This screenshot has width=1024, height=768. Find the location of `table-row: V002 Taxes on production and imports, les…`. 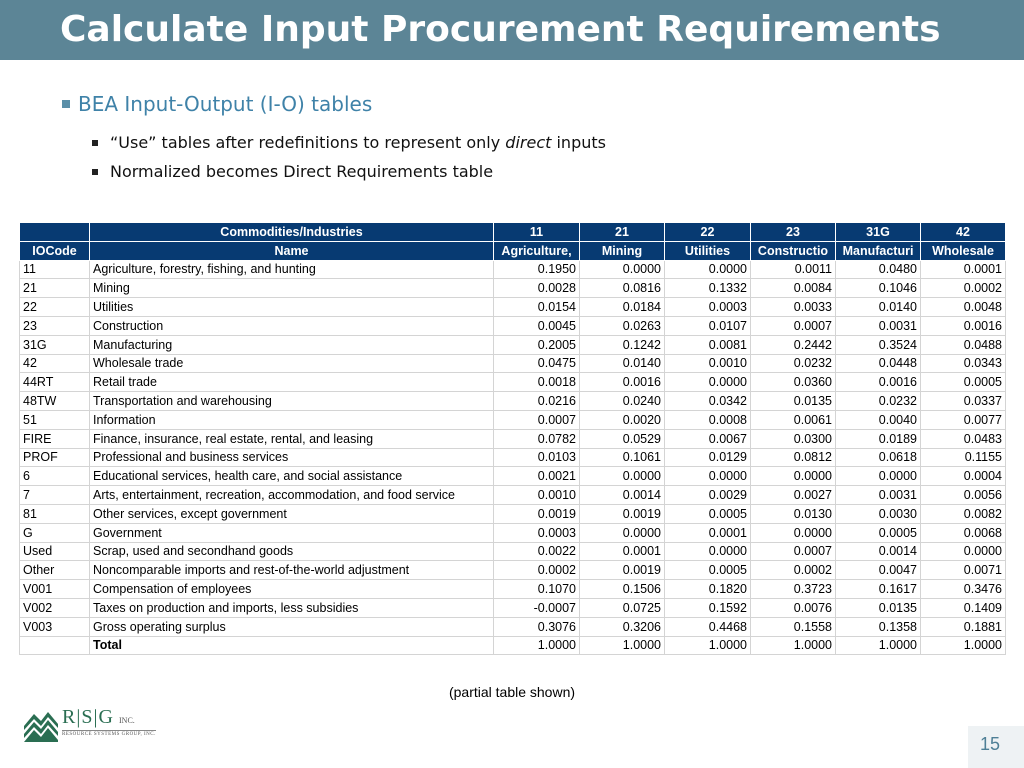

table-row: V002 Taxes on production and imports, les… is located at coordinates (512, 607).